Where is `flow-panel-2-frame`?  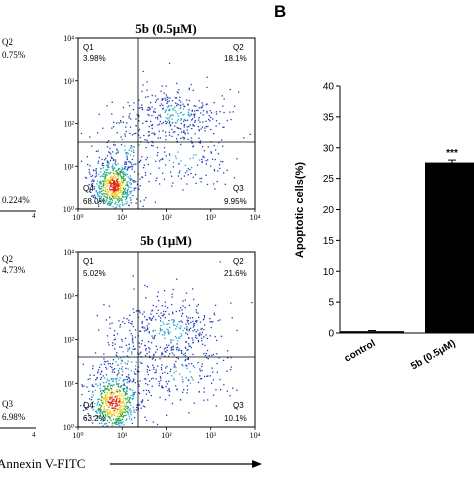
flow-panel-2-frame is located at coordinates (166, 339).